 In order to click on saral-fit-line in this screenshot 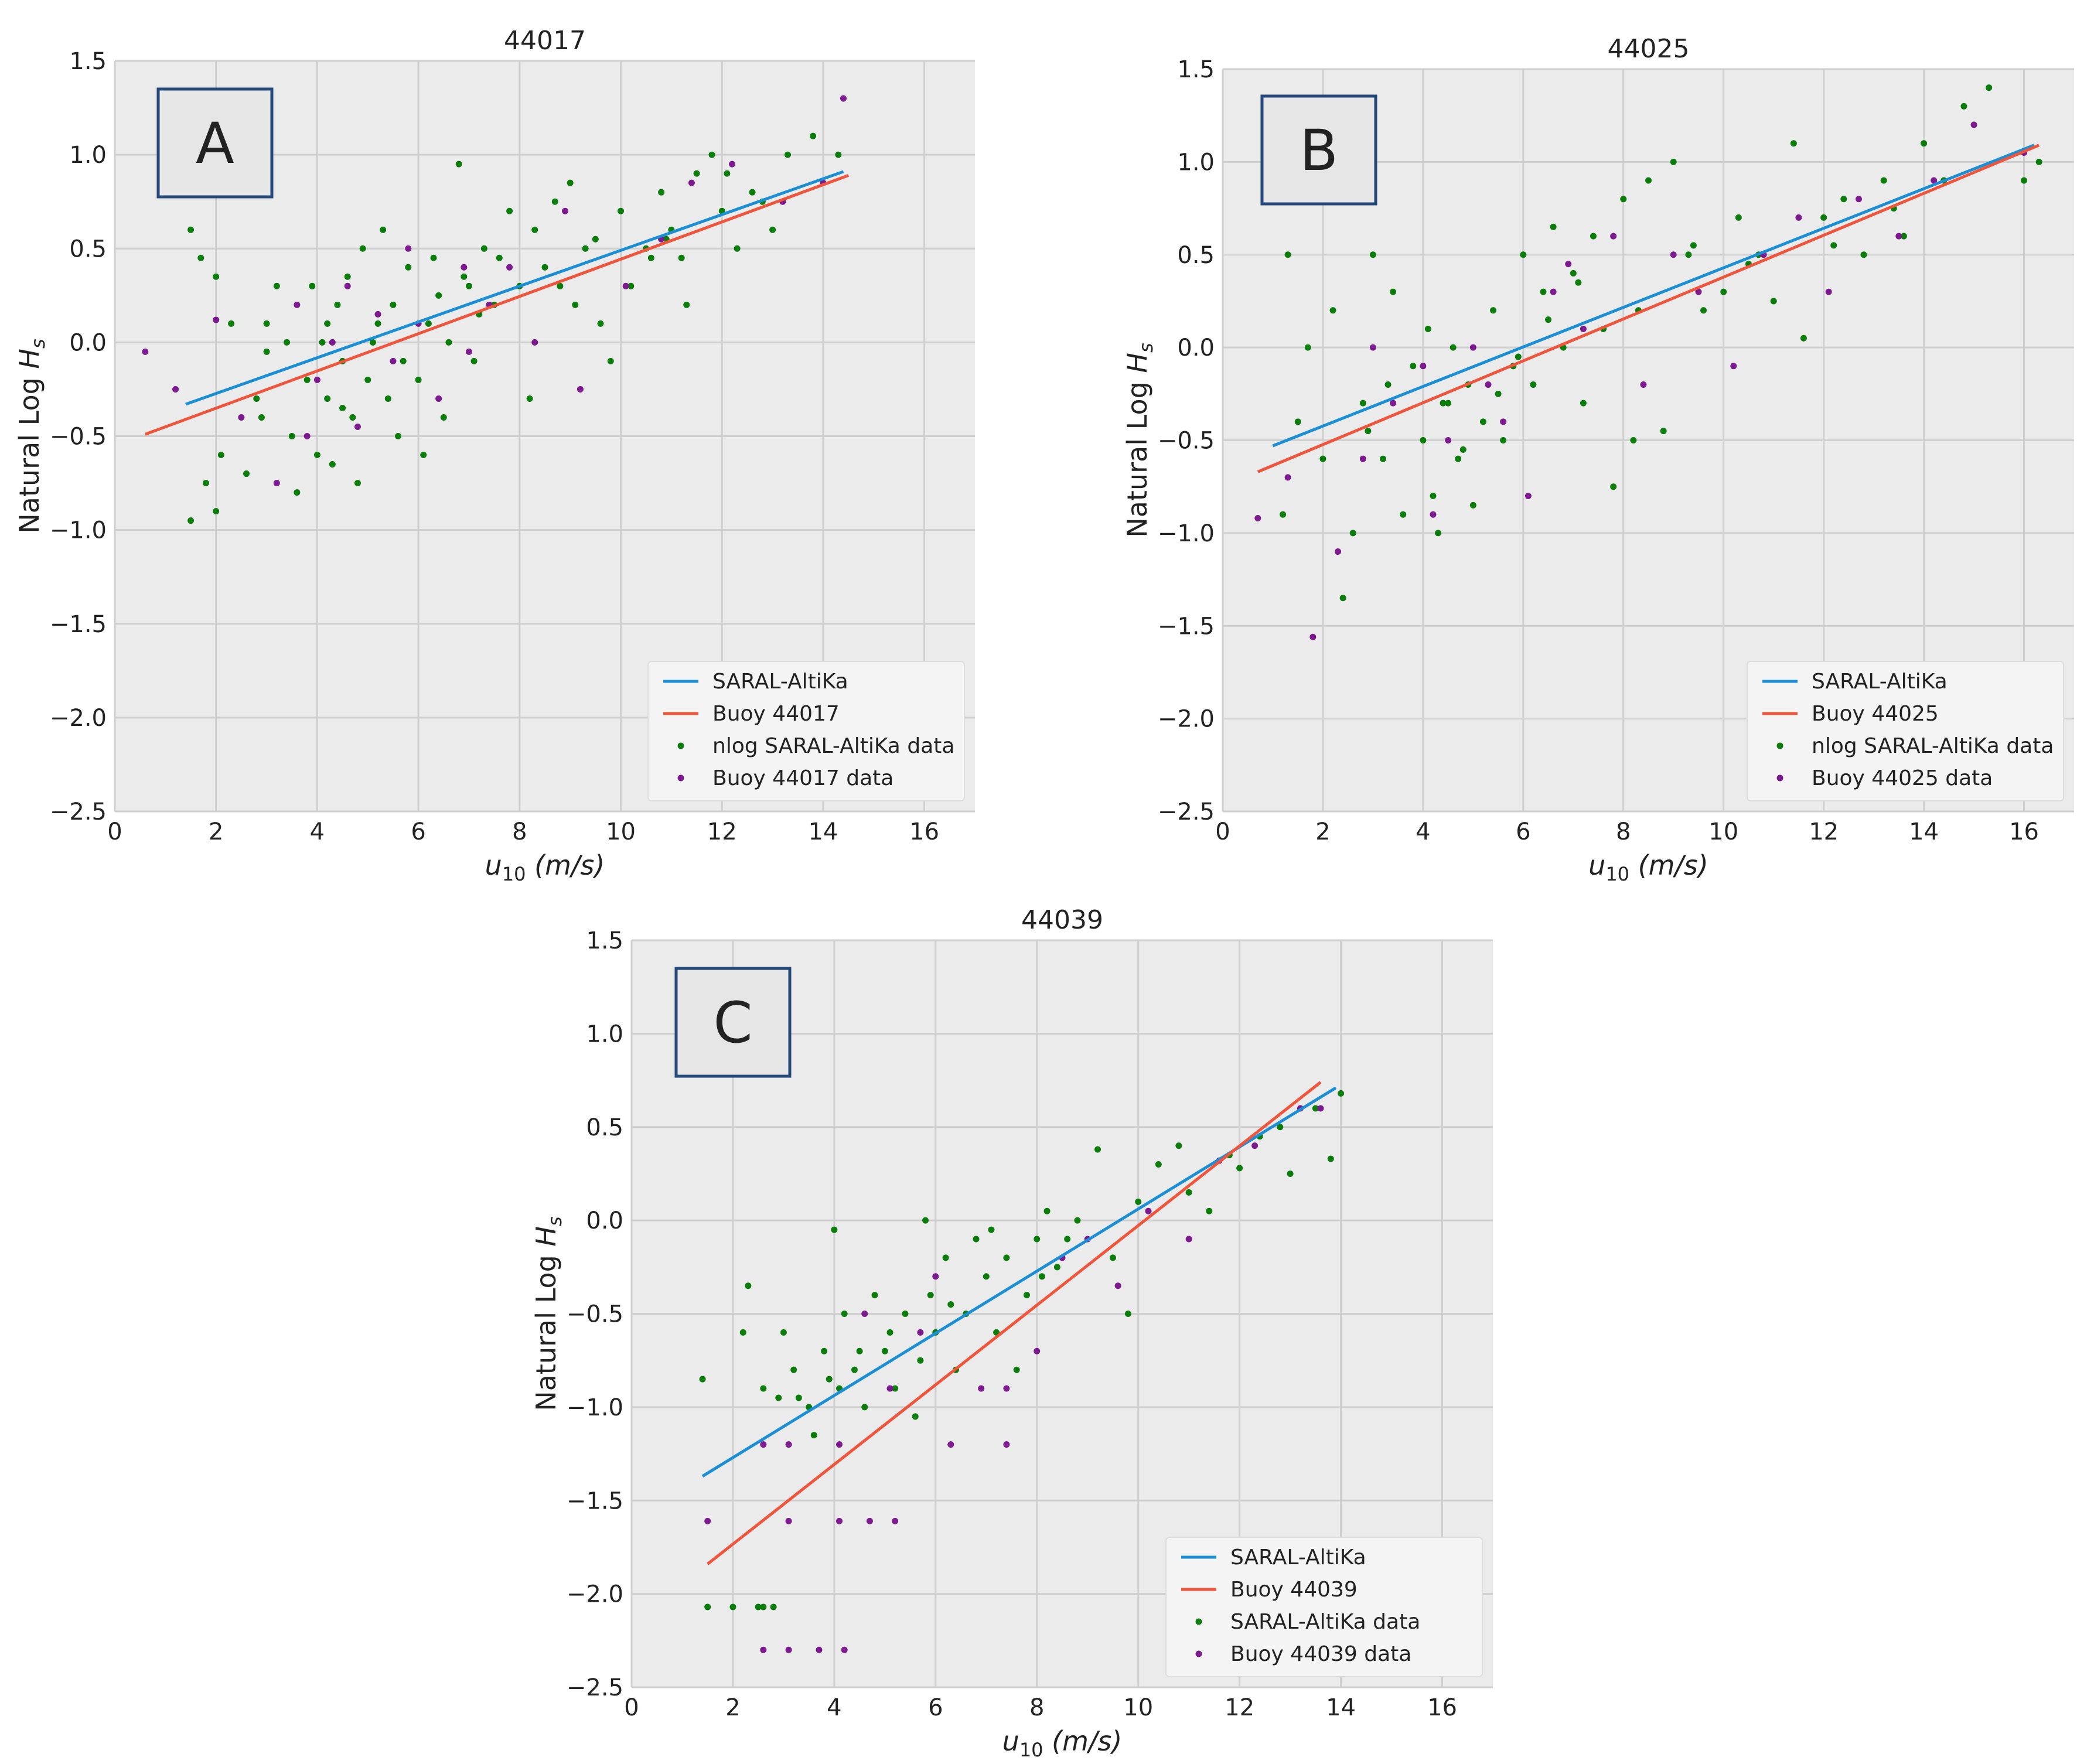, I will do `click(1653, 296)`.